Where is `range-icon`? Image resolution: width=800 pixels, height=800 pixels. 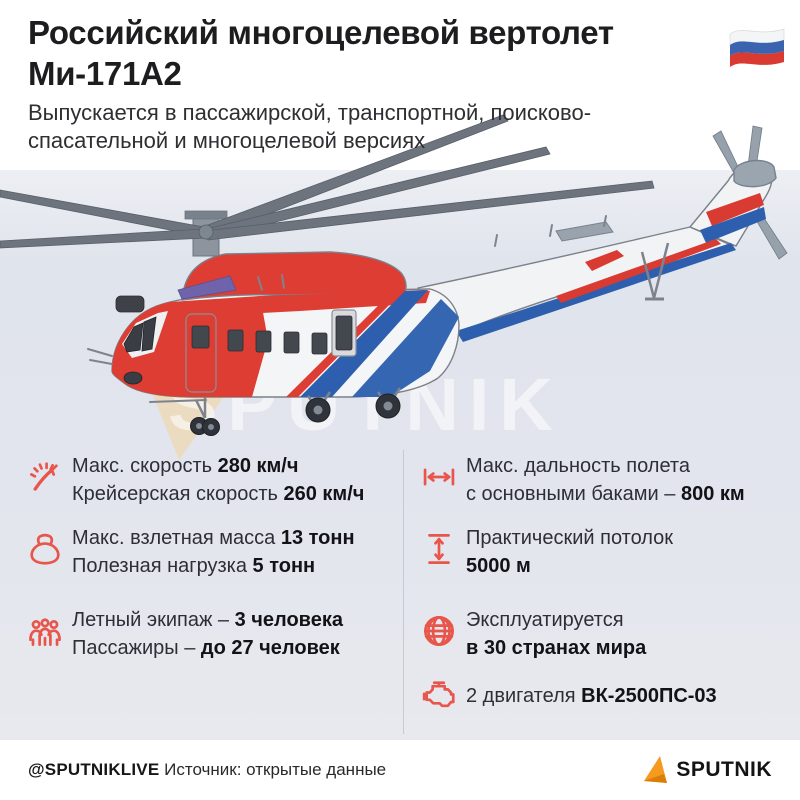
range-icon is located at coordinates (439, 477).